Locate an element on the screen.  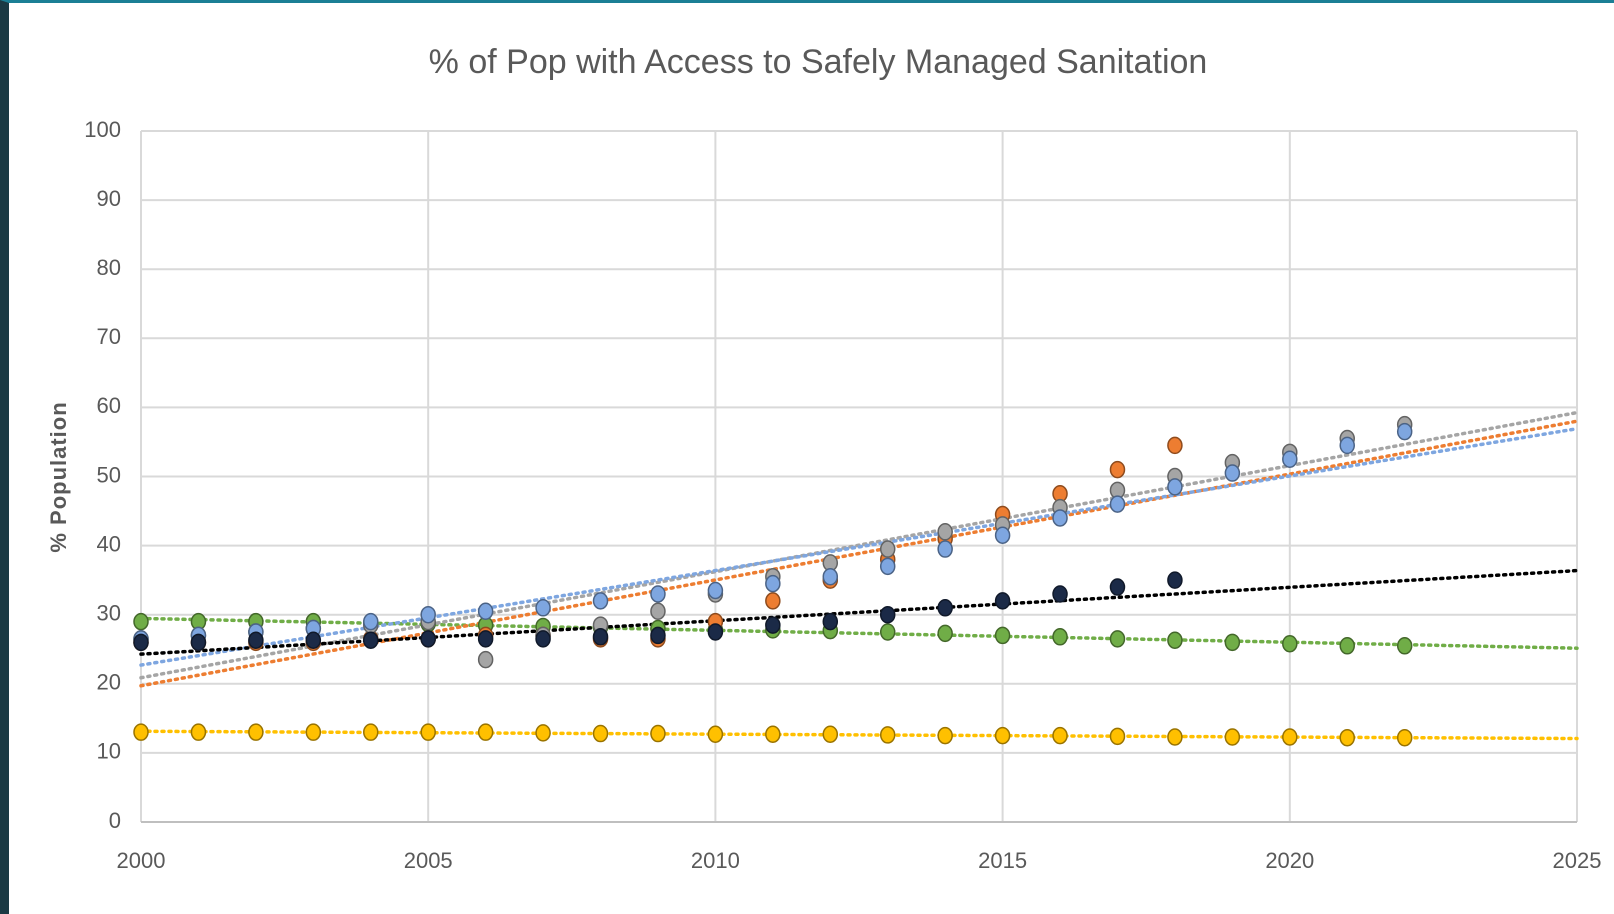
y-tick-label: 60 is located at coordinates (109, 405).